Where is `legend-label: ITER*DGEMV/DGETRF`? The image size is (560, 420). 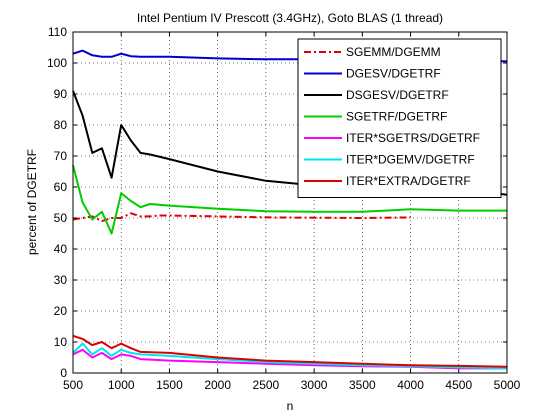 legend-label: ITER*DGEMV/DGETRF is located at coordinates (410, 160).